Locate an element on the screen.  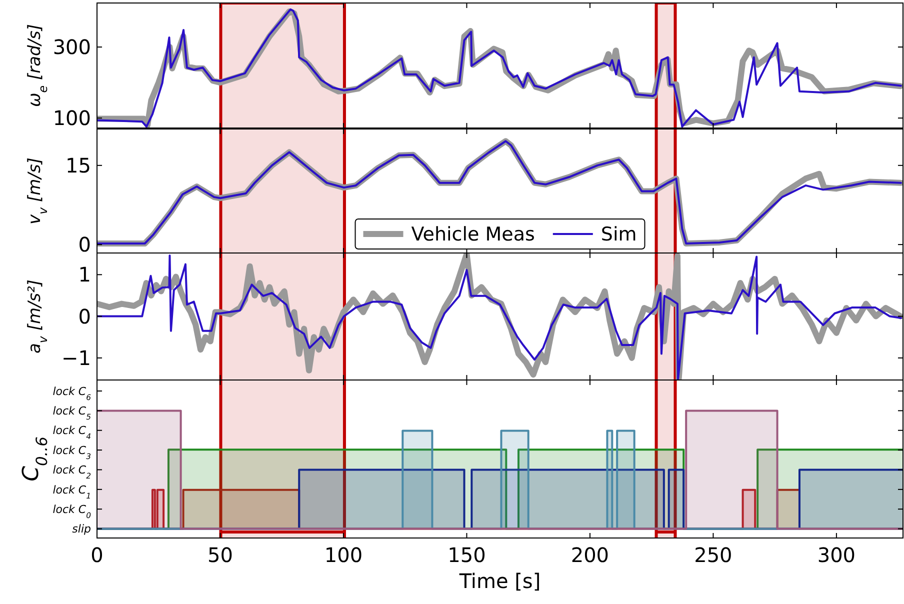
y-tick-label: 100 is located at coordinates (71, 118).